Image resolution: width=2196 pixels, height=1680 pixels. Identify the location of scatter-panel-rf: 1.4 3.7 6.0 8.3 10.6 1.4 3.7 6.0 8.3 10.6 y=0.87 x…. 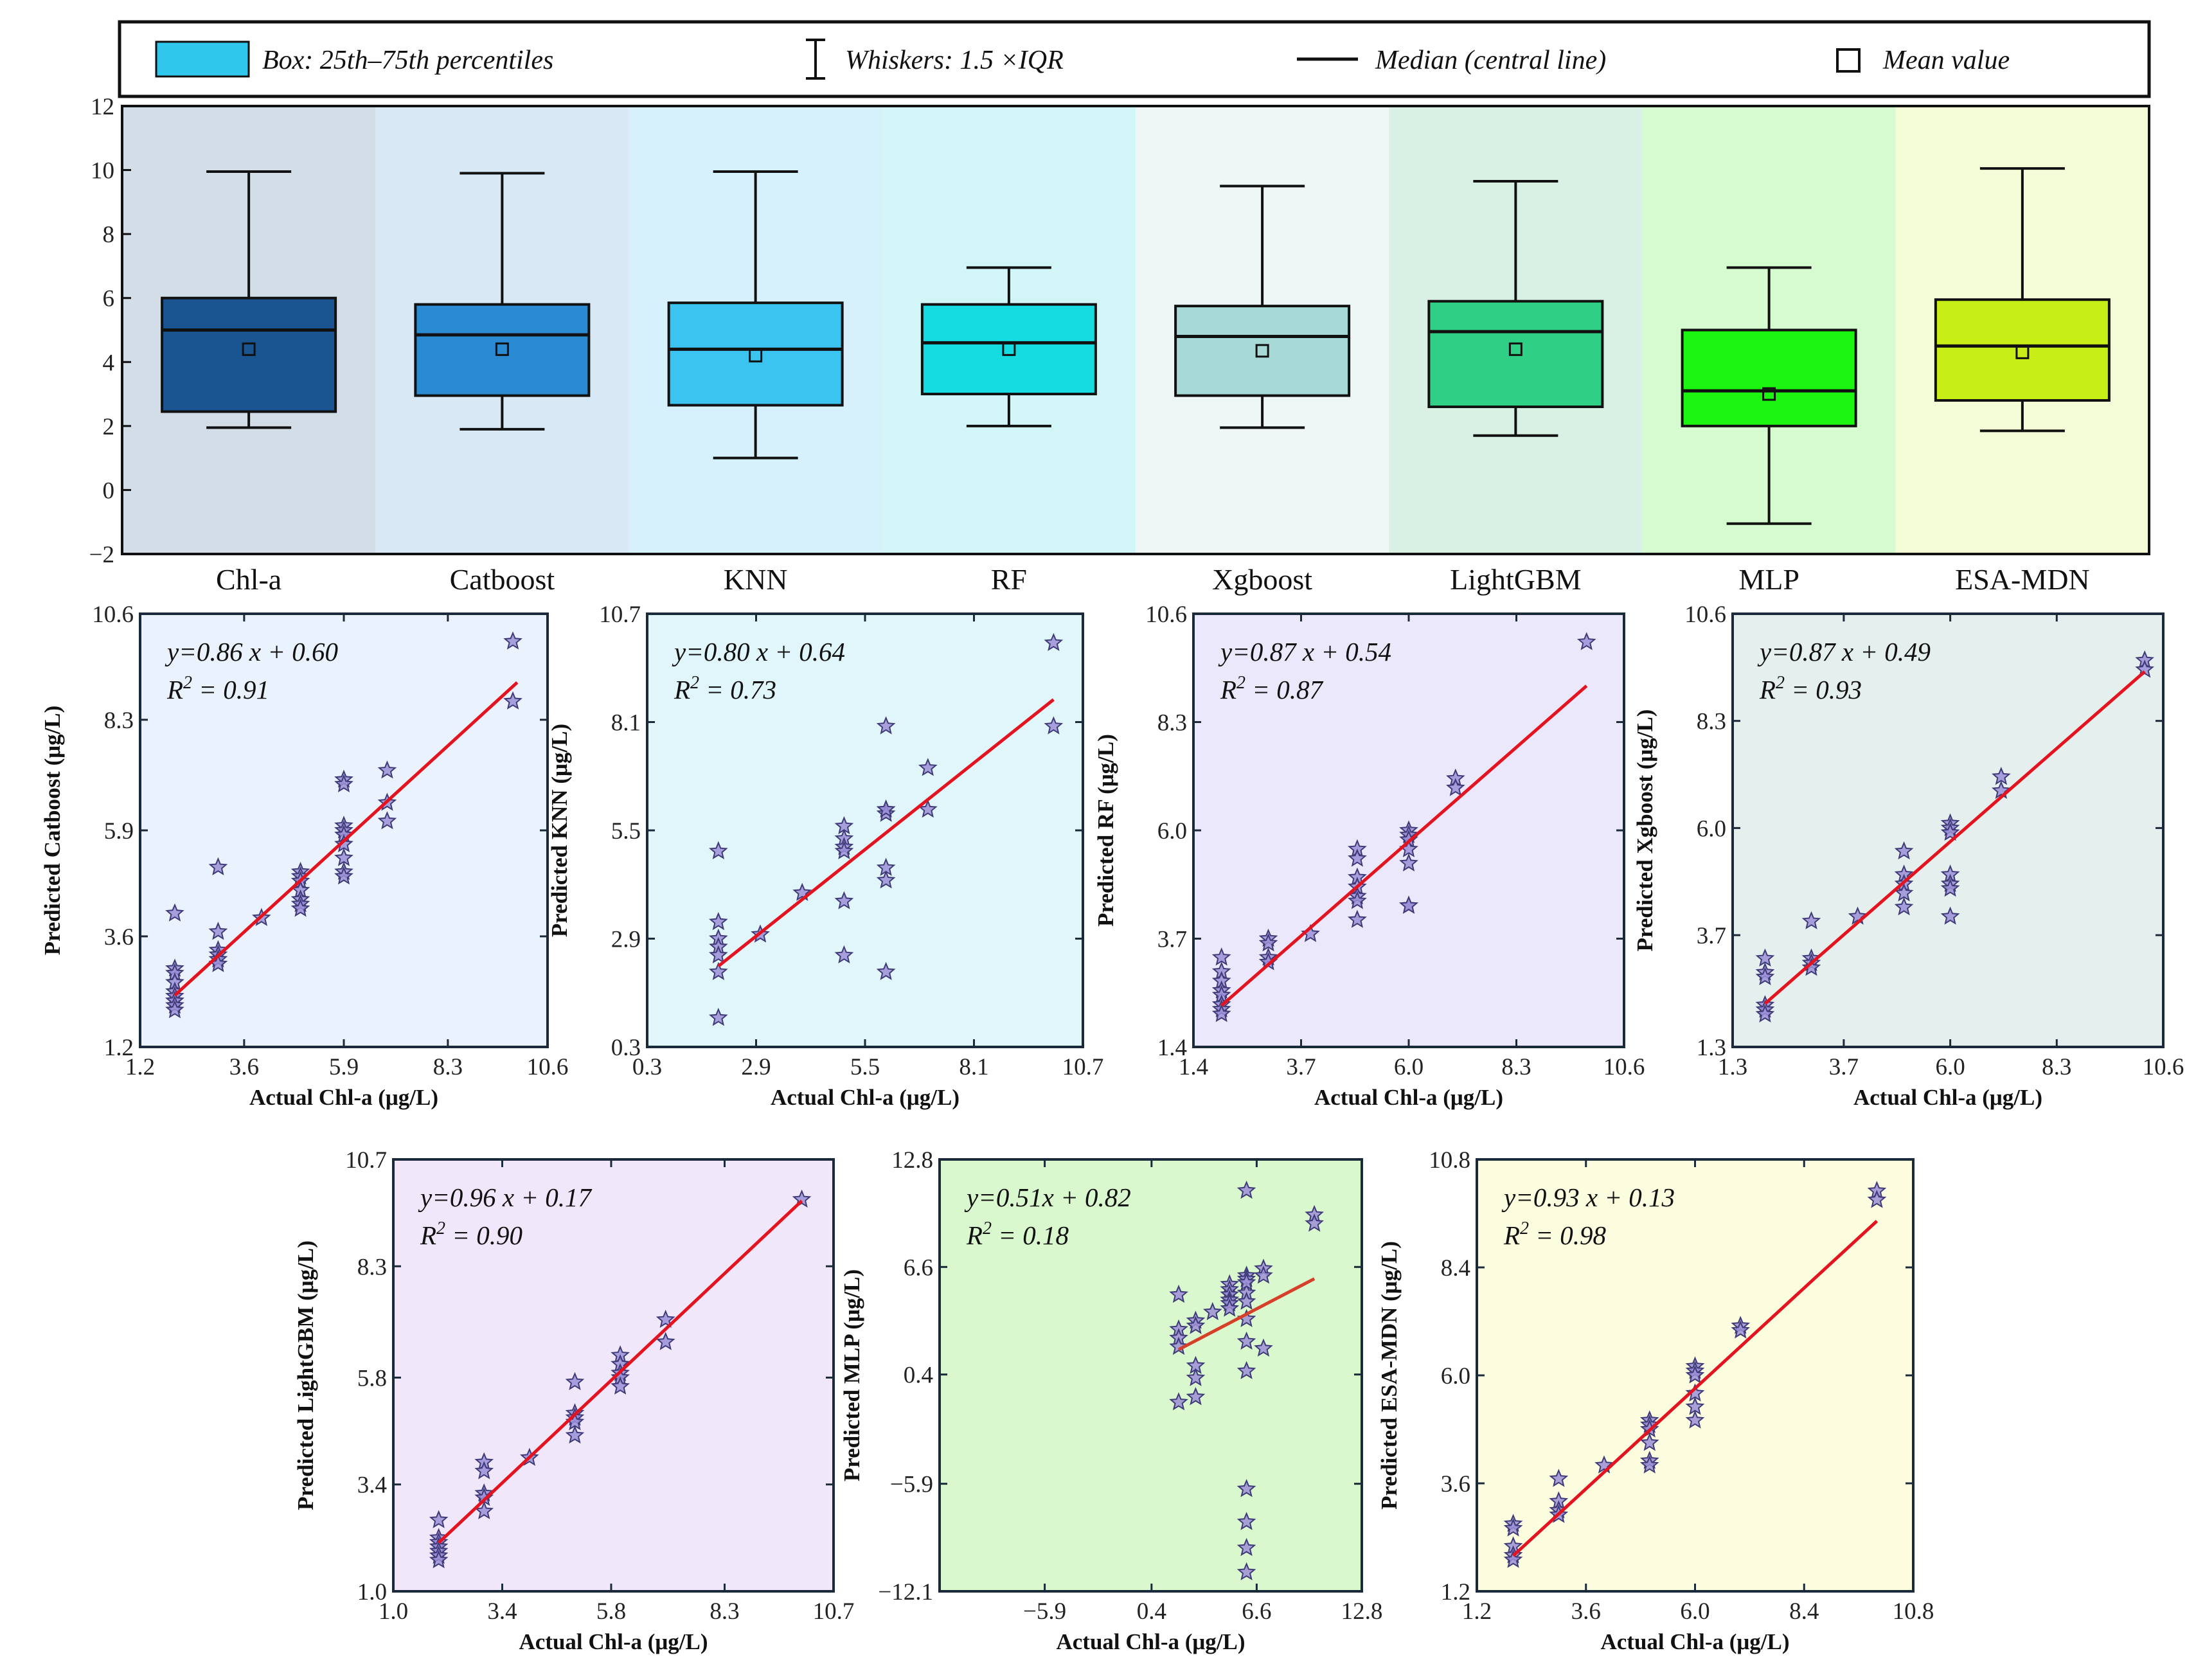
(1369, 856).